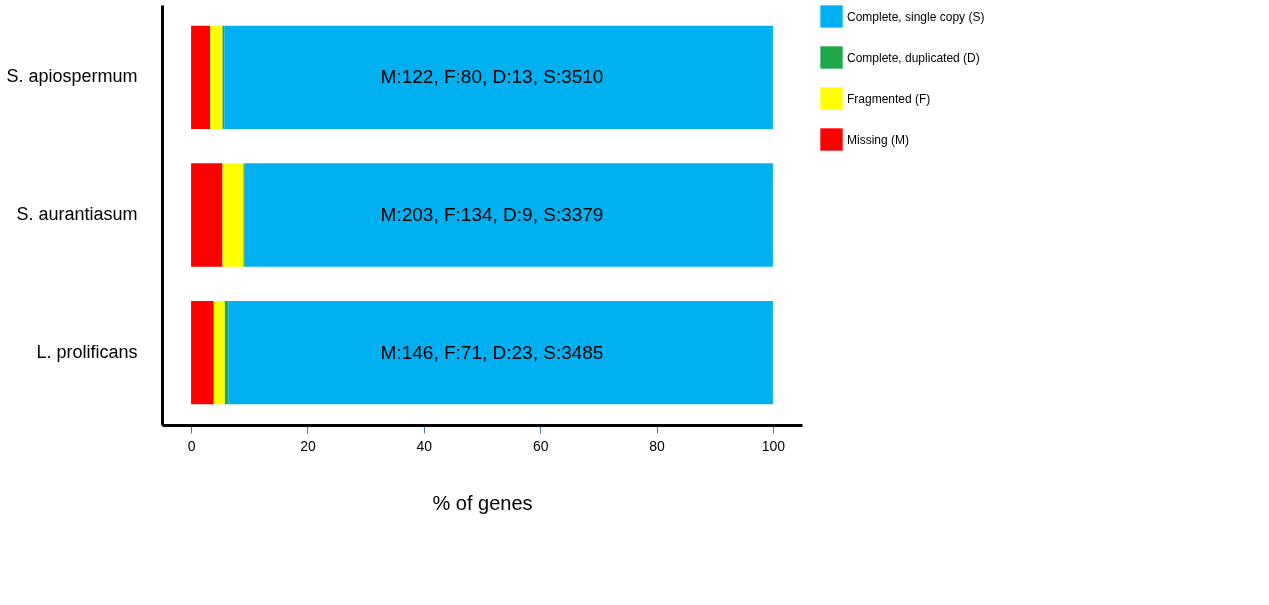  I want to click on x-tick-label: 100, so click(773, 445).